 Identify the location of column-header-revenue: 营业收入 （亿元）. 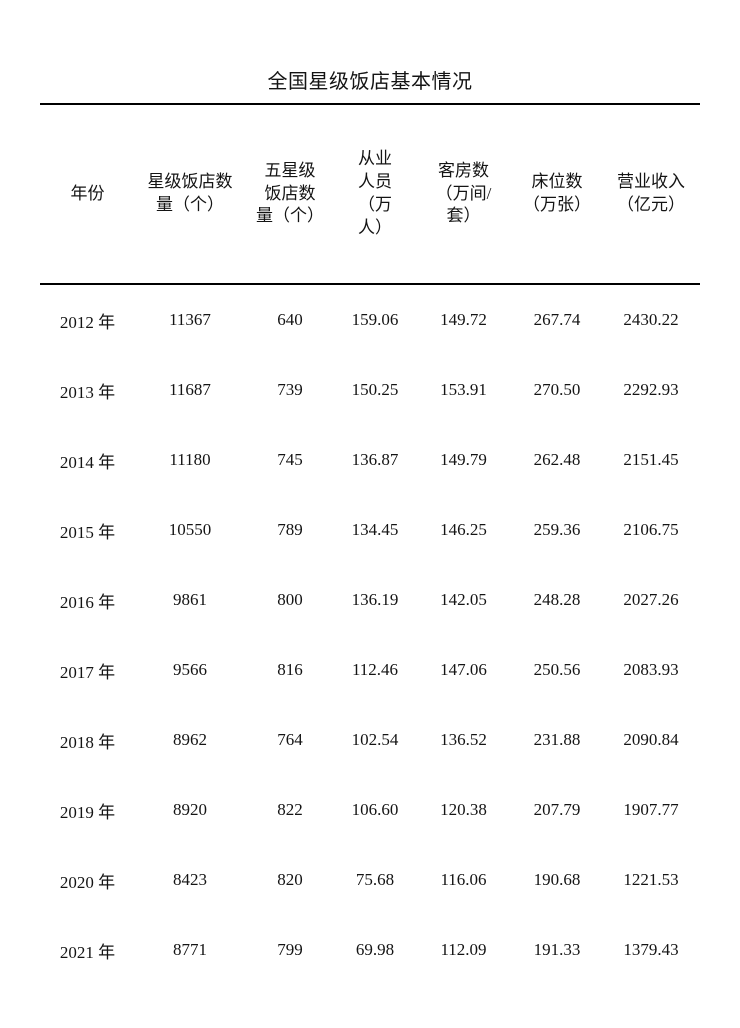
(651, 194).